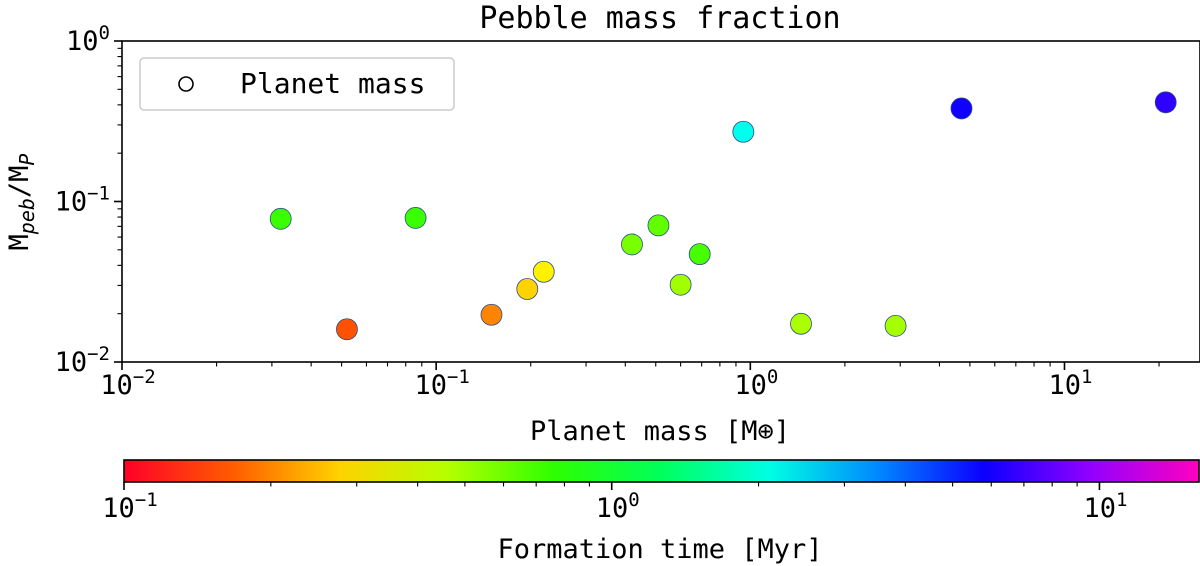 The height and width of the screenshot is (566, 1200). I want to click on legend: Planet mass, so click(297, 84).